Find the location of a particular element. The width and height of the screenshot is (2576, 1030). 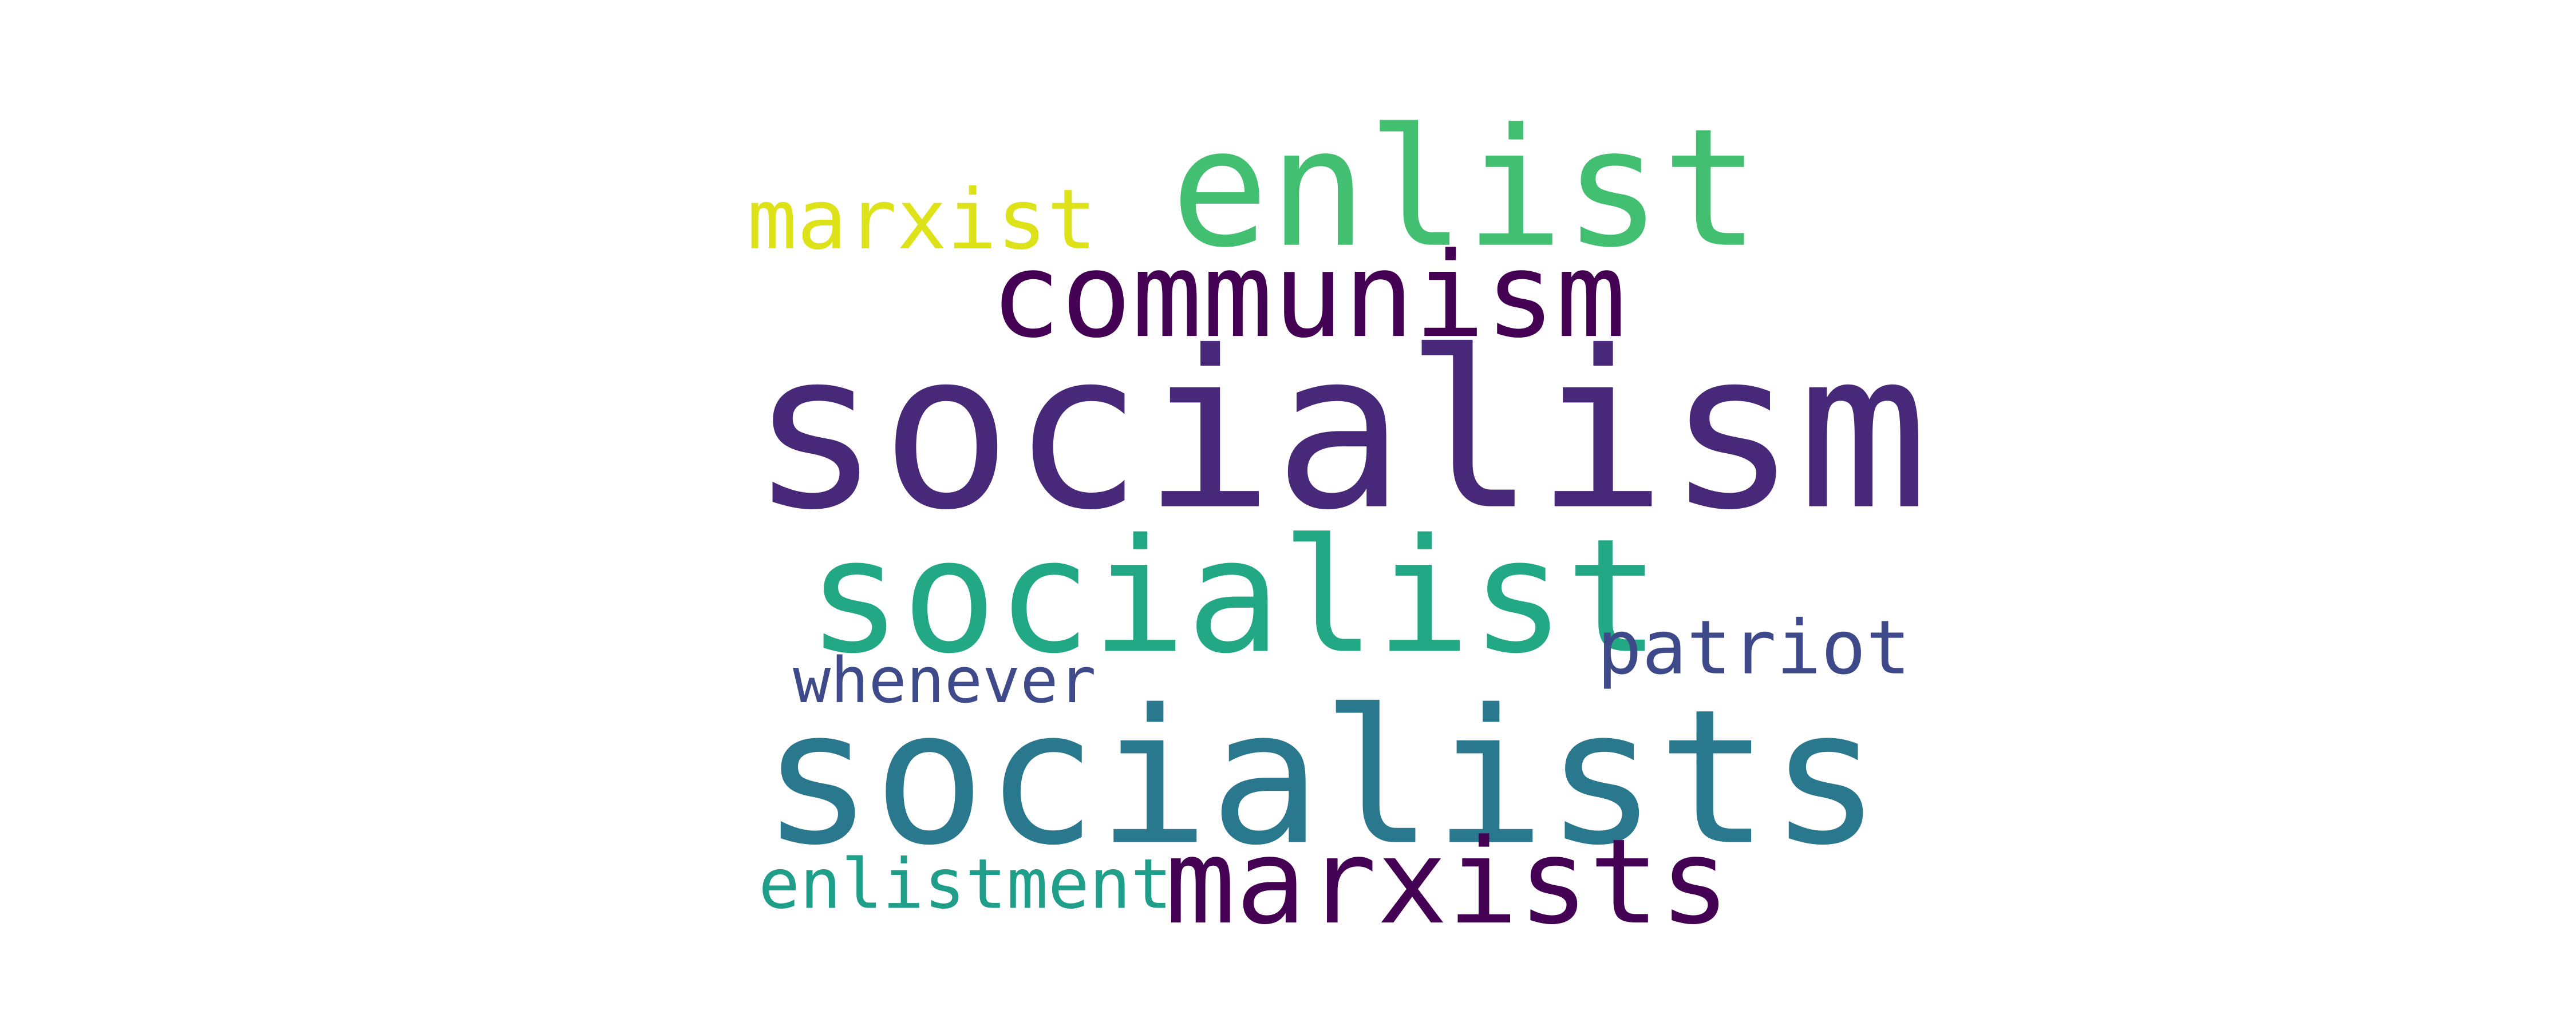

word-whenever: whenever is located at coordinates (944, 681).